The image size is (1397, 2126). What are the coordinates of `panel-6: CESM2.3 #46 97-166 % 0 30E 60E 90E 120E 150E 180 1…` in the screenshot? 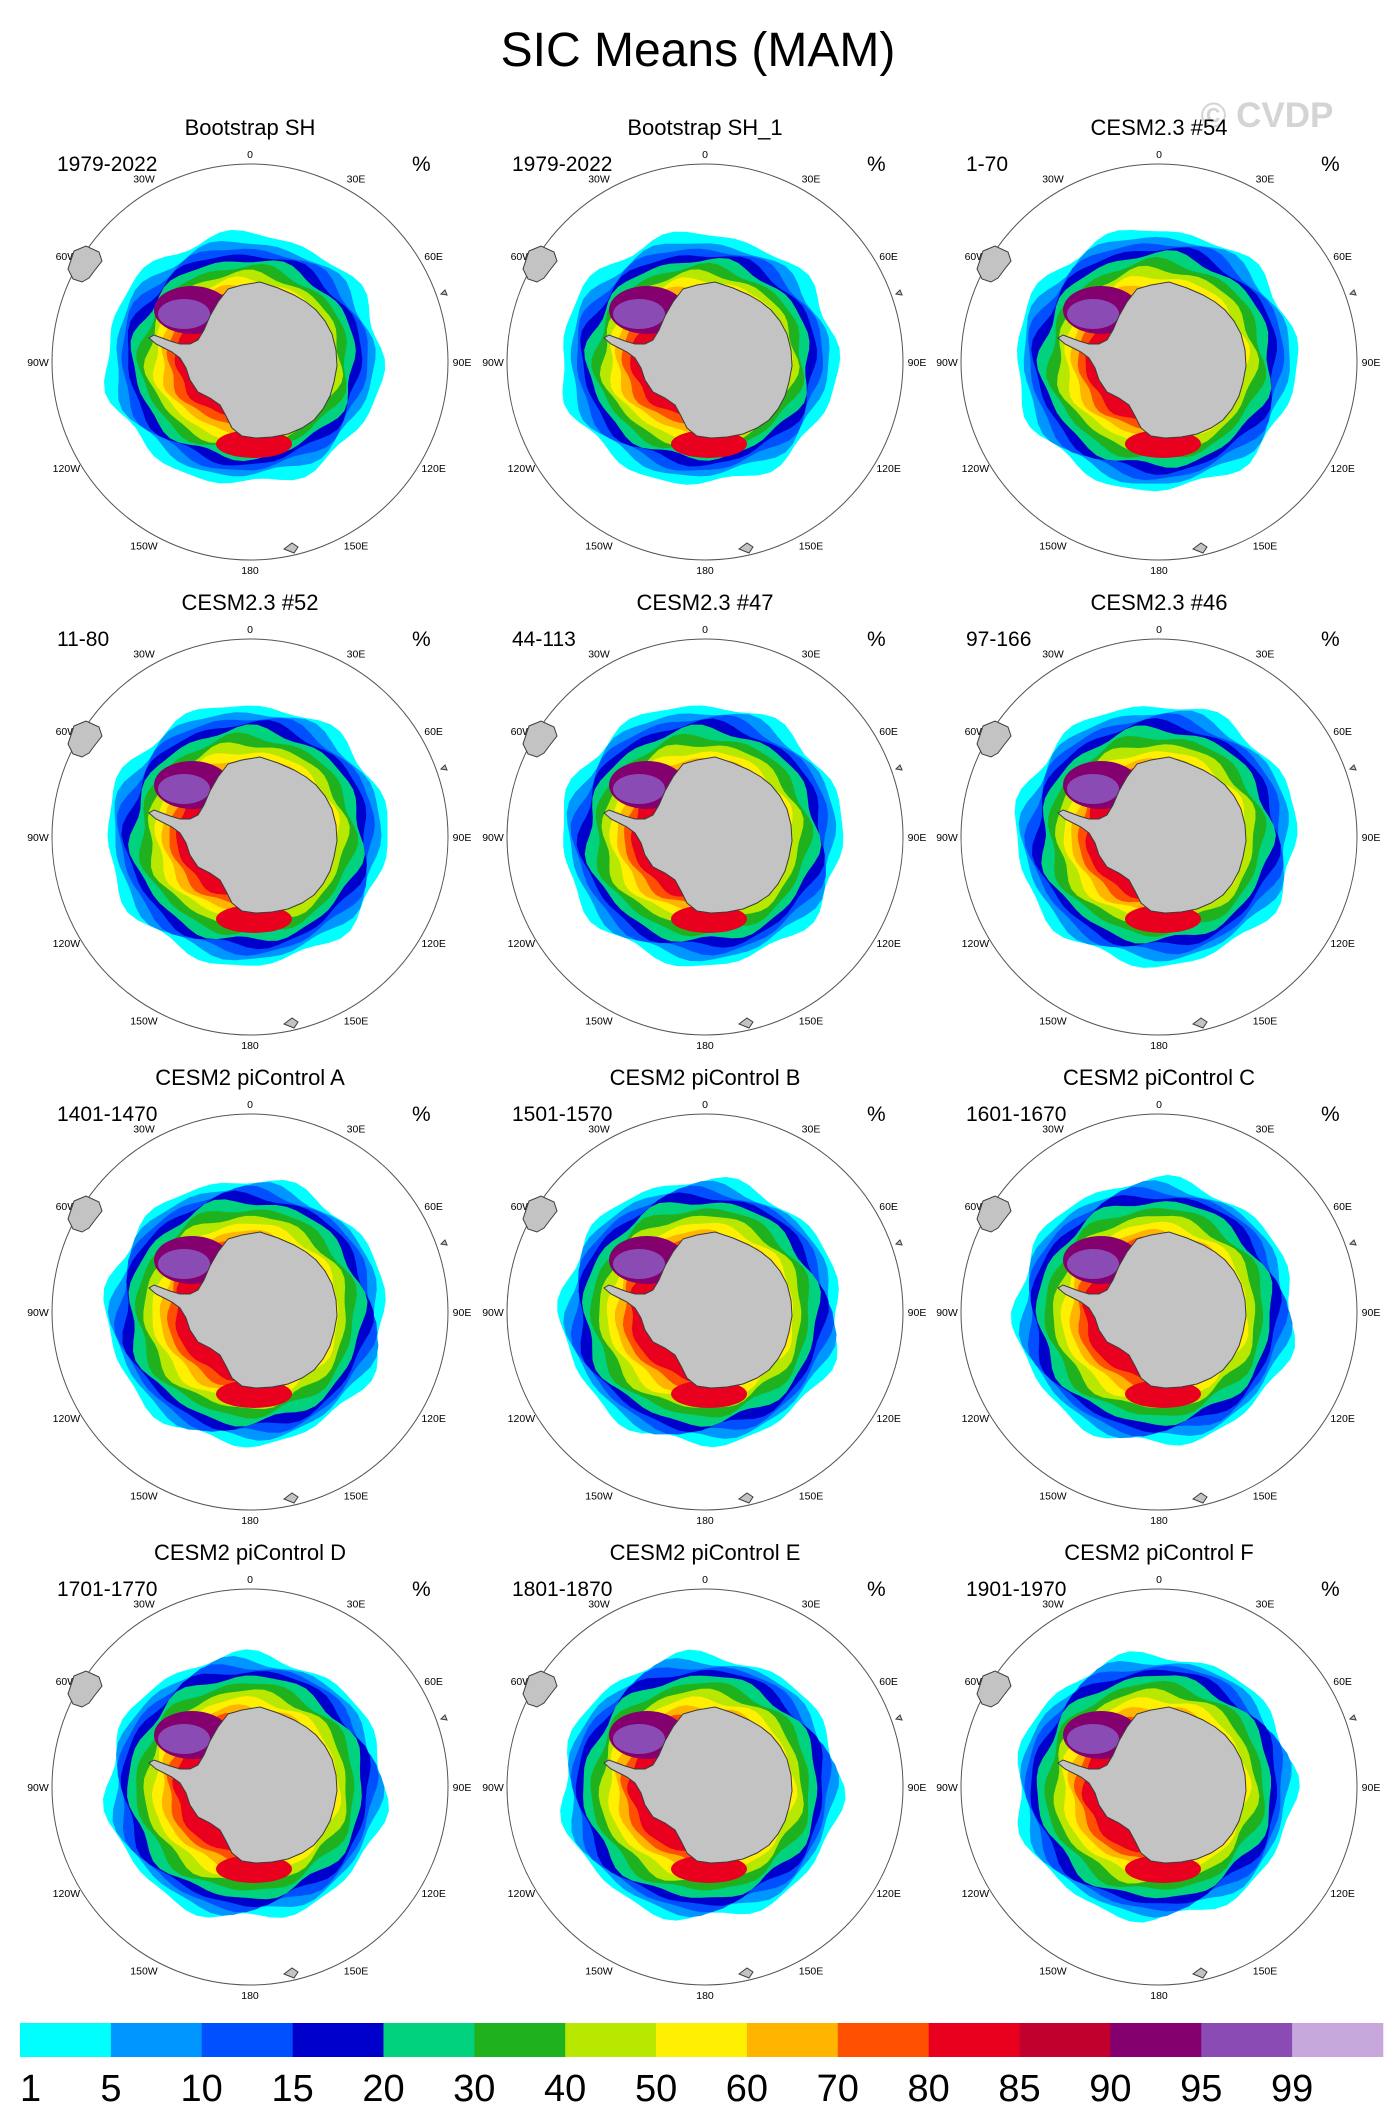 It's located at (1158, 821).